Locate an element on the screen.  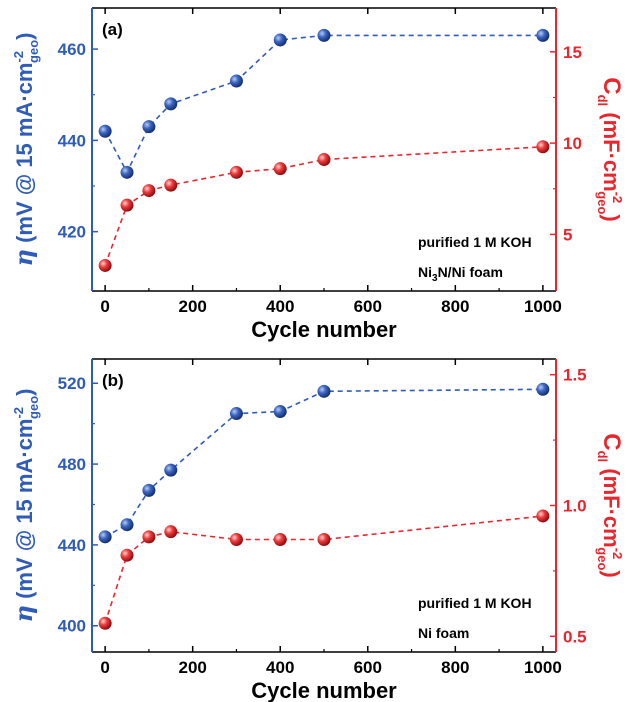
left-y-tick-label: 480 is located at coordinates (72, 464).